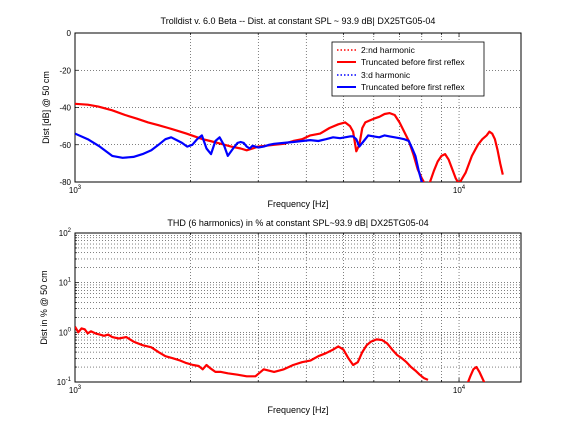 This screenshot has width=576, height=432. I want to click on y-tick-label: 10¹, so click(65, 283).